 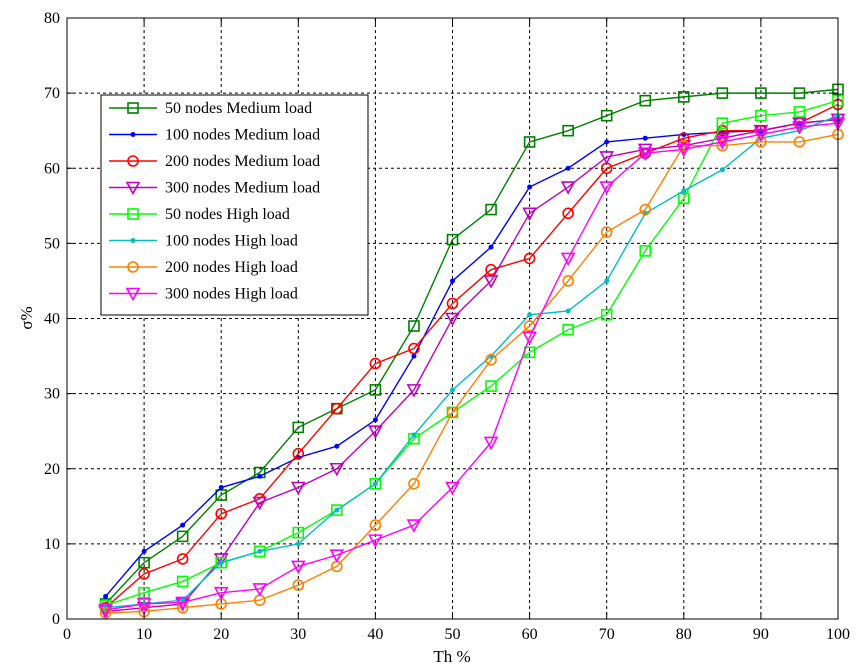 I want to click on legend-entry: 50 nodes Medium load, so click(x=238, y=108).